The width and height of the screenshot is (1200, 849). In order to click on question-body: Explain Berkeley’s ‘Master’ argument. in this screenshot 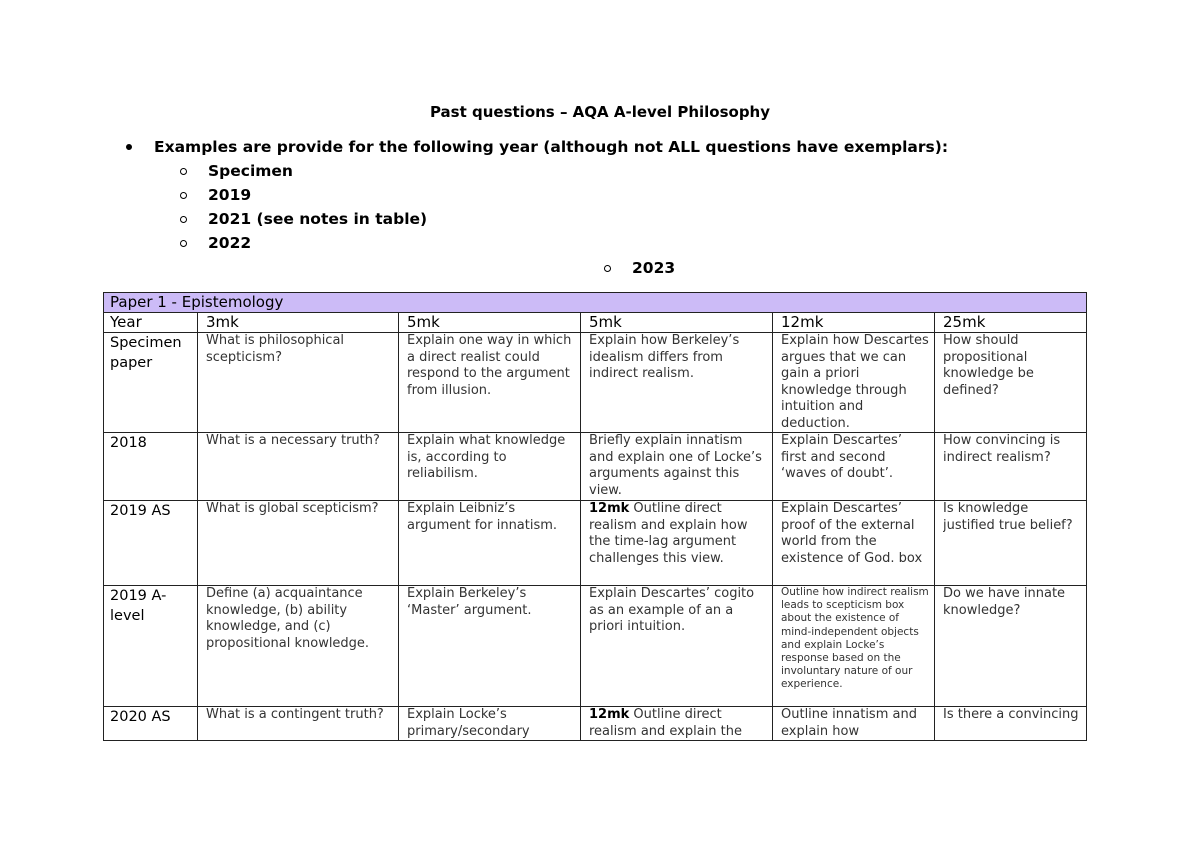, I will do `click(469, 602)`.